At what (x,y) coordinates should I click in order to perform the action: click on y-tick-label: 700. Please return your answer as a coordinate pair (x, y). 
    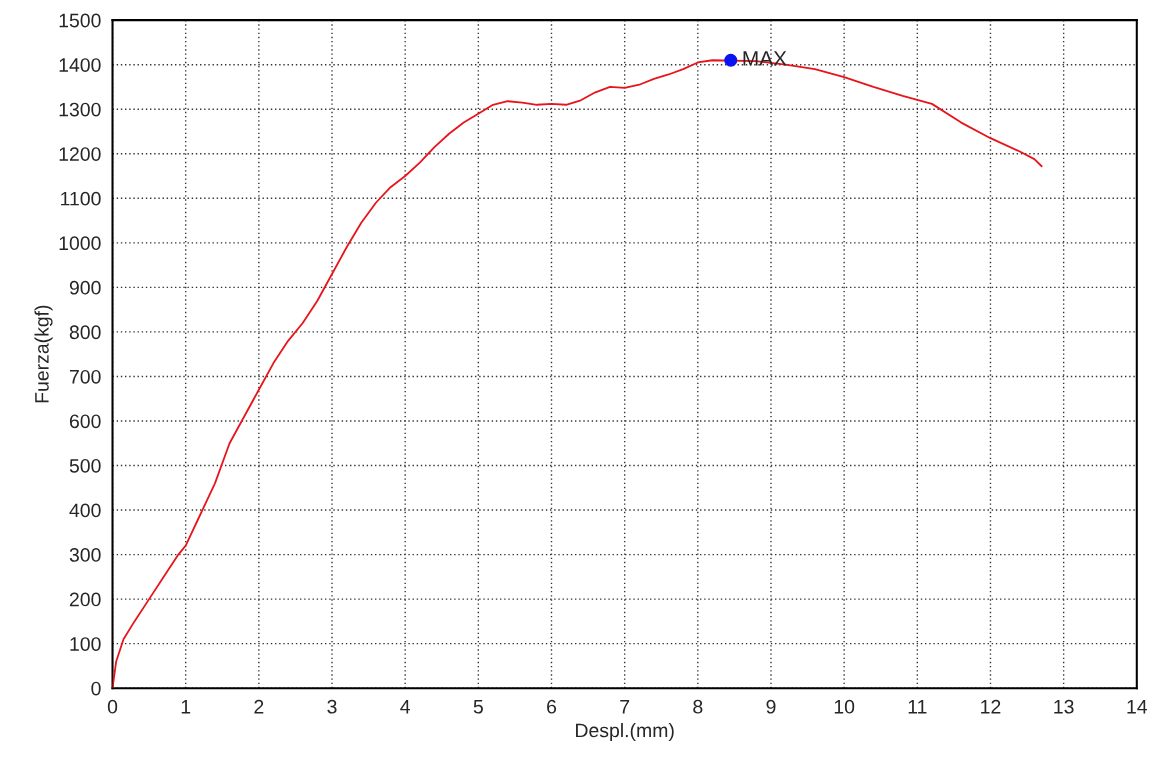
    Looking at the image, I should click on (85, 376).